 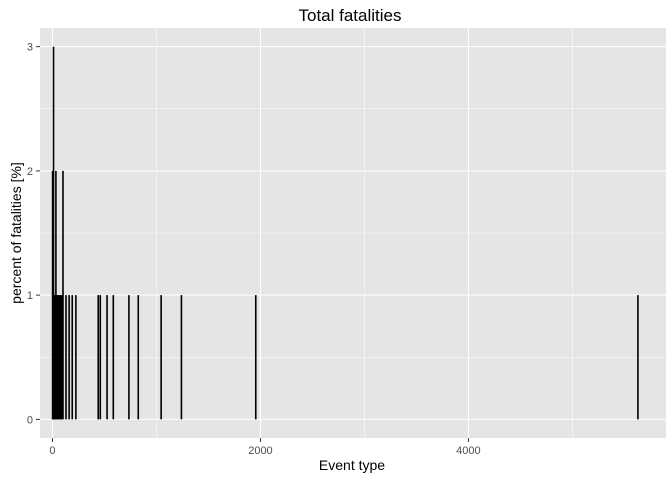 I want to click on x-tick-label: 0, so click(x=52, y=451).